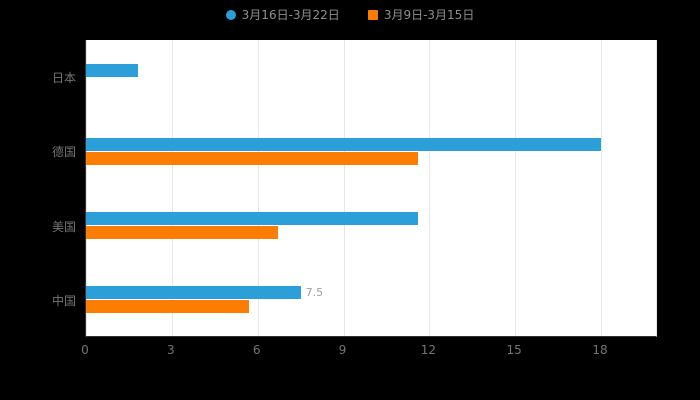 This screenshot has width=700, height=400. I want to click on bar-德国-series0, so click(343, 144).